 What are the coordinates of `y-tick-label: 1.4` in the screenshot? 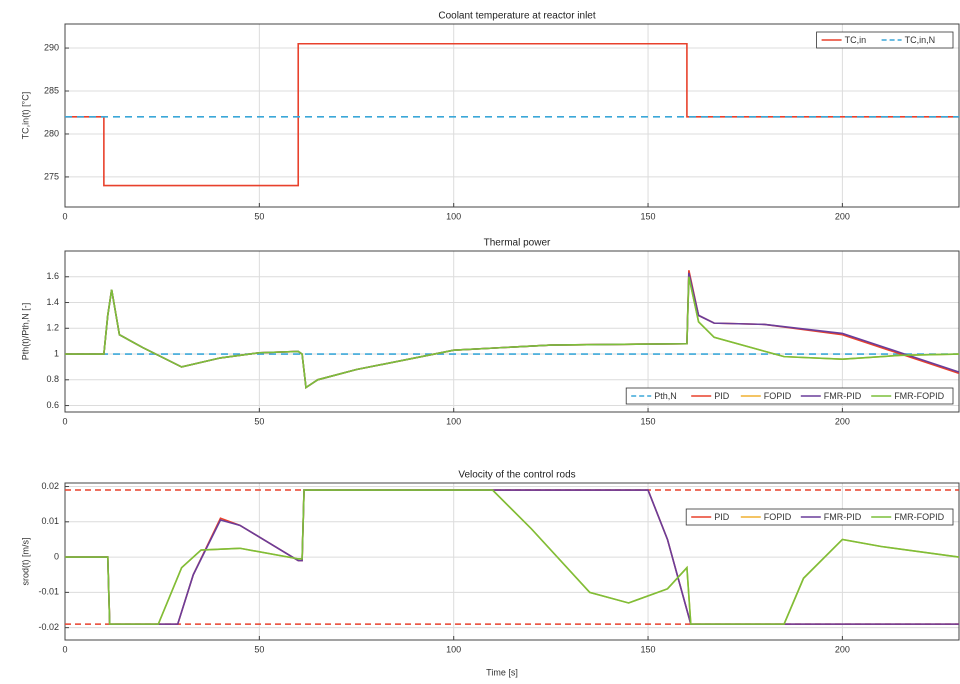 It's located at (52, 302).